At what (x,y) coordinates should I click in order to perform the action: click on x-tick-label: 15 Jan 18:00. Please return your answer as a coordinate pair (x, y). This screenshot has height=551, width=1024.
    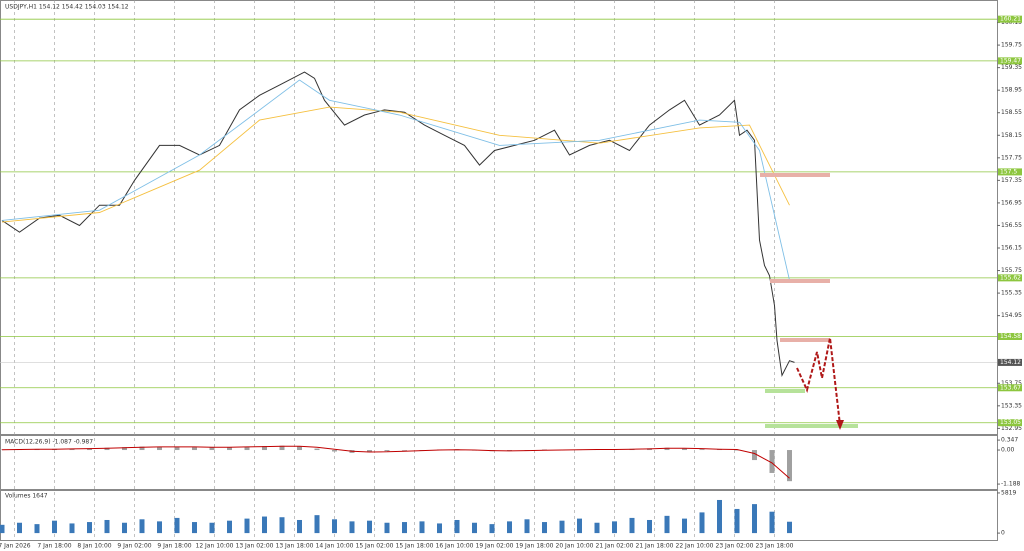
    Looking at the image, I should click on (415, 546).